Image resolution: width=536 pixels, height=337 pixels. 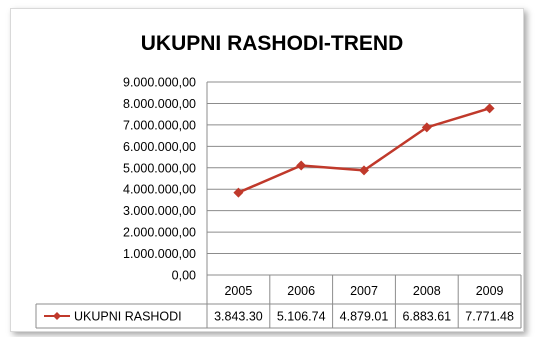 What do you see at coordinates (159, 211) in the screenshot?
I see `y-tick-label: 3.000.000,00` at bounding box center [159, 211].